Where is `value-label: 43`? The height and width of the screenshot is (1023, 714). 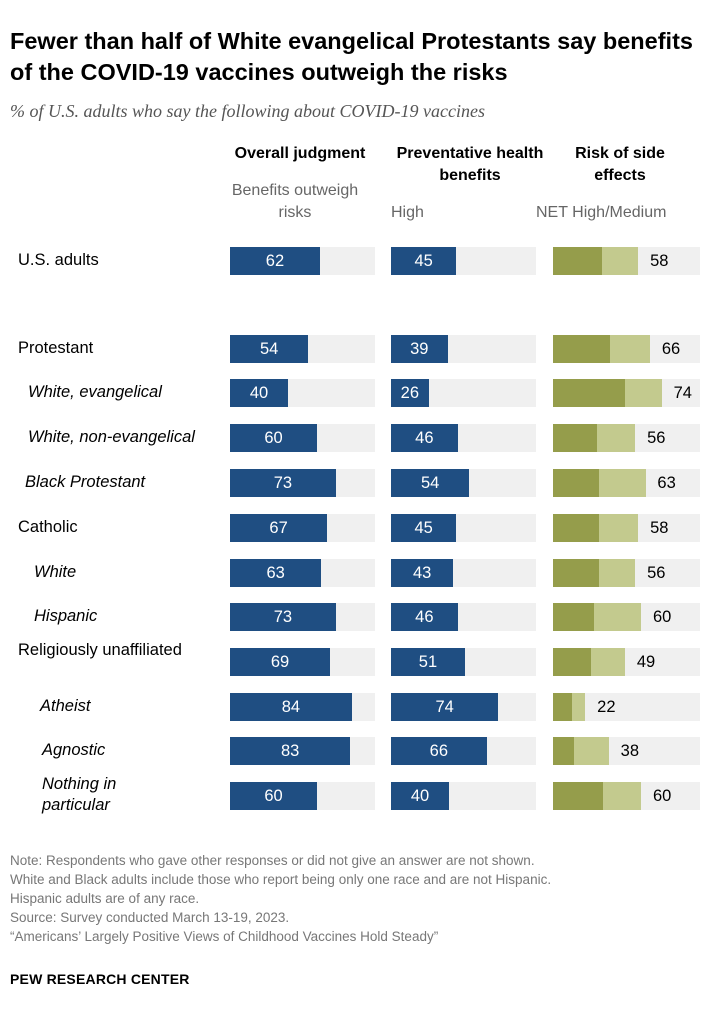
value-label: 43 is located at coordinates (422, 573).